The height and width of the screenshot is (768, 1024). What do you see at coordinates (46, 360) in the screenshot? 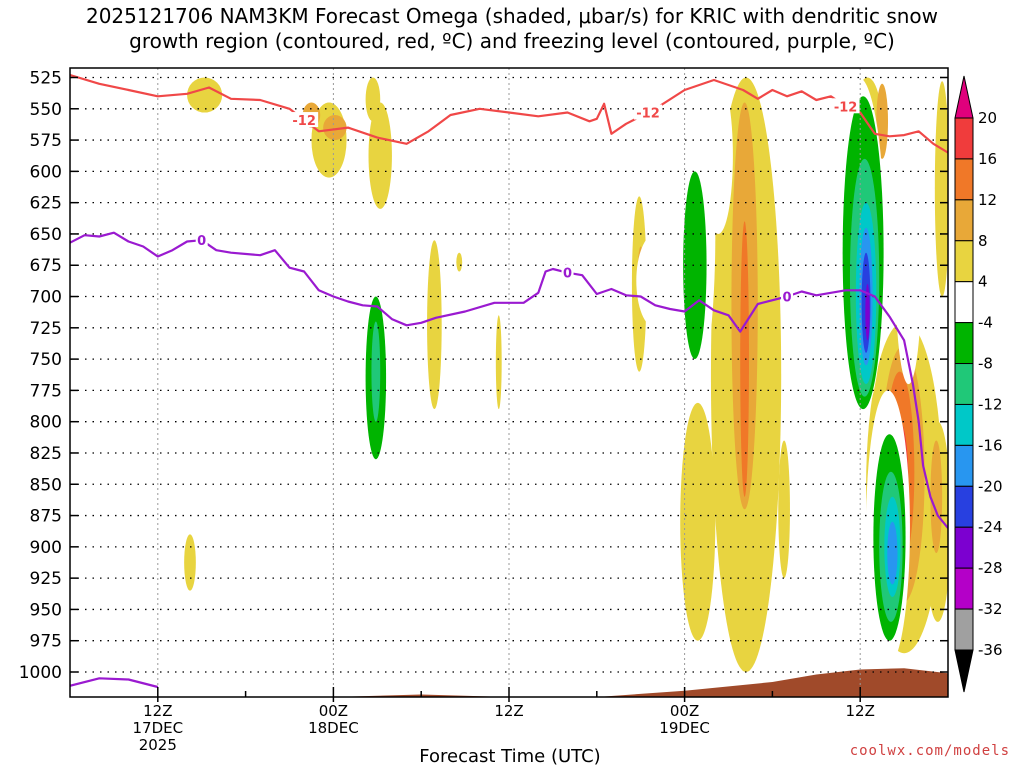
I see `y-tick-label-750: 750` at bounding box center [46, 360].